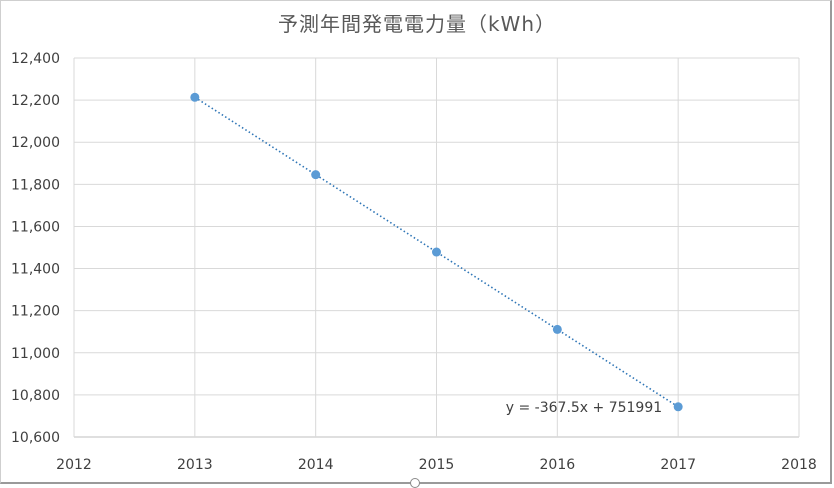  What do you see at coordinates (35, 312) in the screenshot?
I see `y-tick-label: 11,200` at bounding box center [35, 312].